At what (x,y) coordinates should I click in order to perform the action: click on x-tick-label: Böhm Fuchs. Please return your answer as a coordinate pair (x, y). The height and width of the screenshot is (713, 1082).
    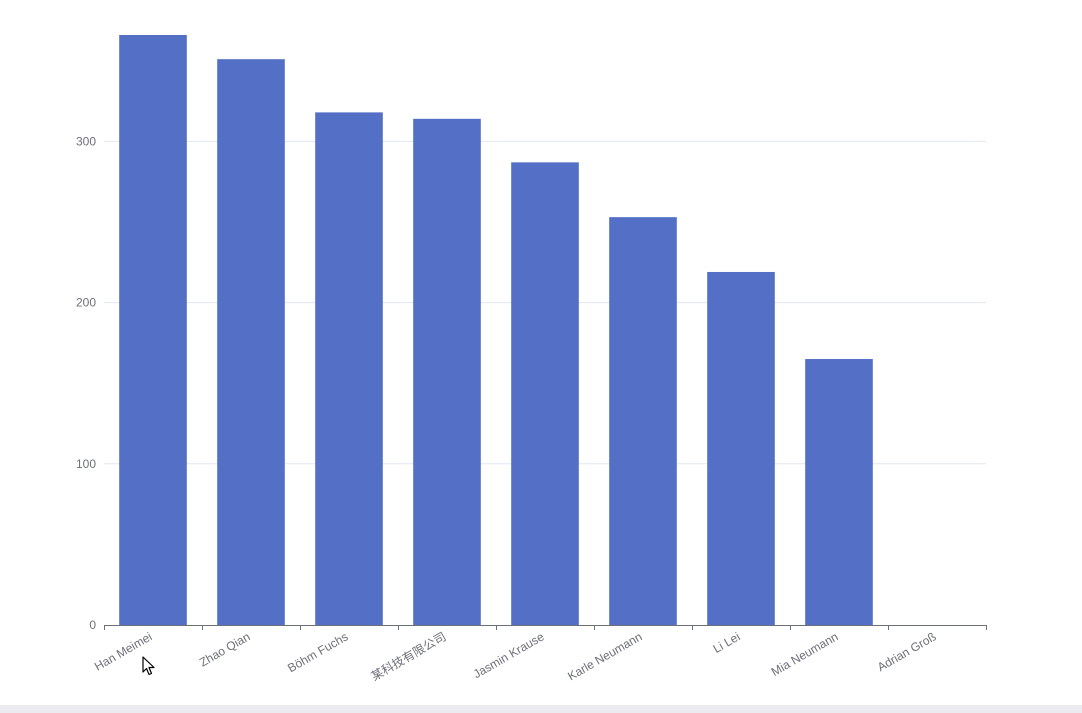
    Looking at the image, I should click on (317, 652).